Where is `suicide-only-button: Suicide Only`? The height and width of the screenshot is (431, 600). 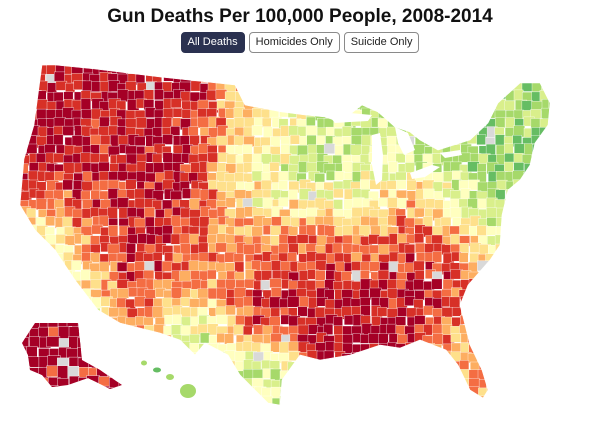
suicide-only-button: Suicide Only is located at coordinates (381, 42).